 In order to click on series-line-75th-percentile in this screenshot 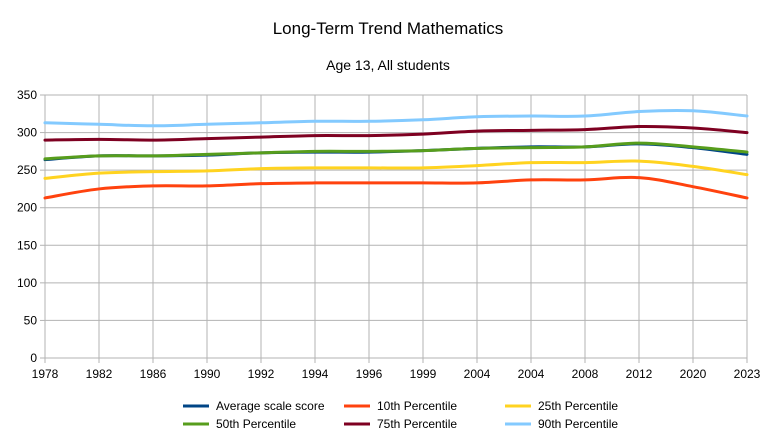, I will do `click(396, 133)`.